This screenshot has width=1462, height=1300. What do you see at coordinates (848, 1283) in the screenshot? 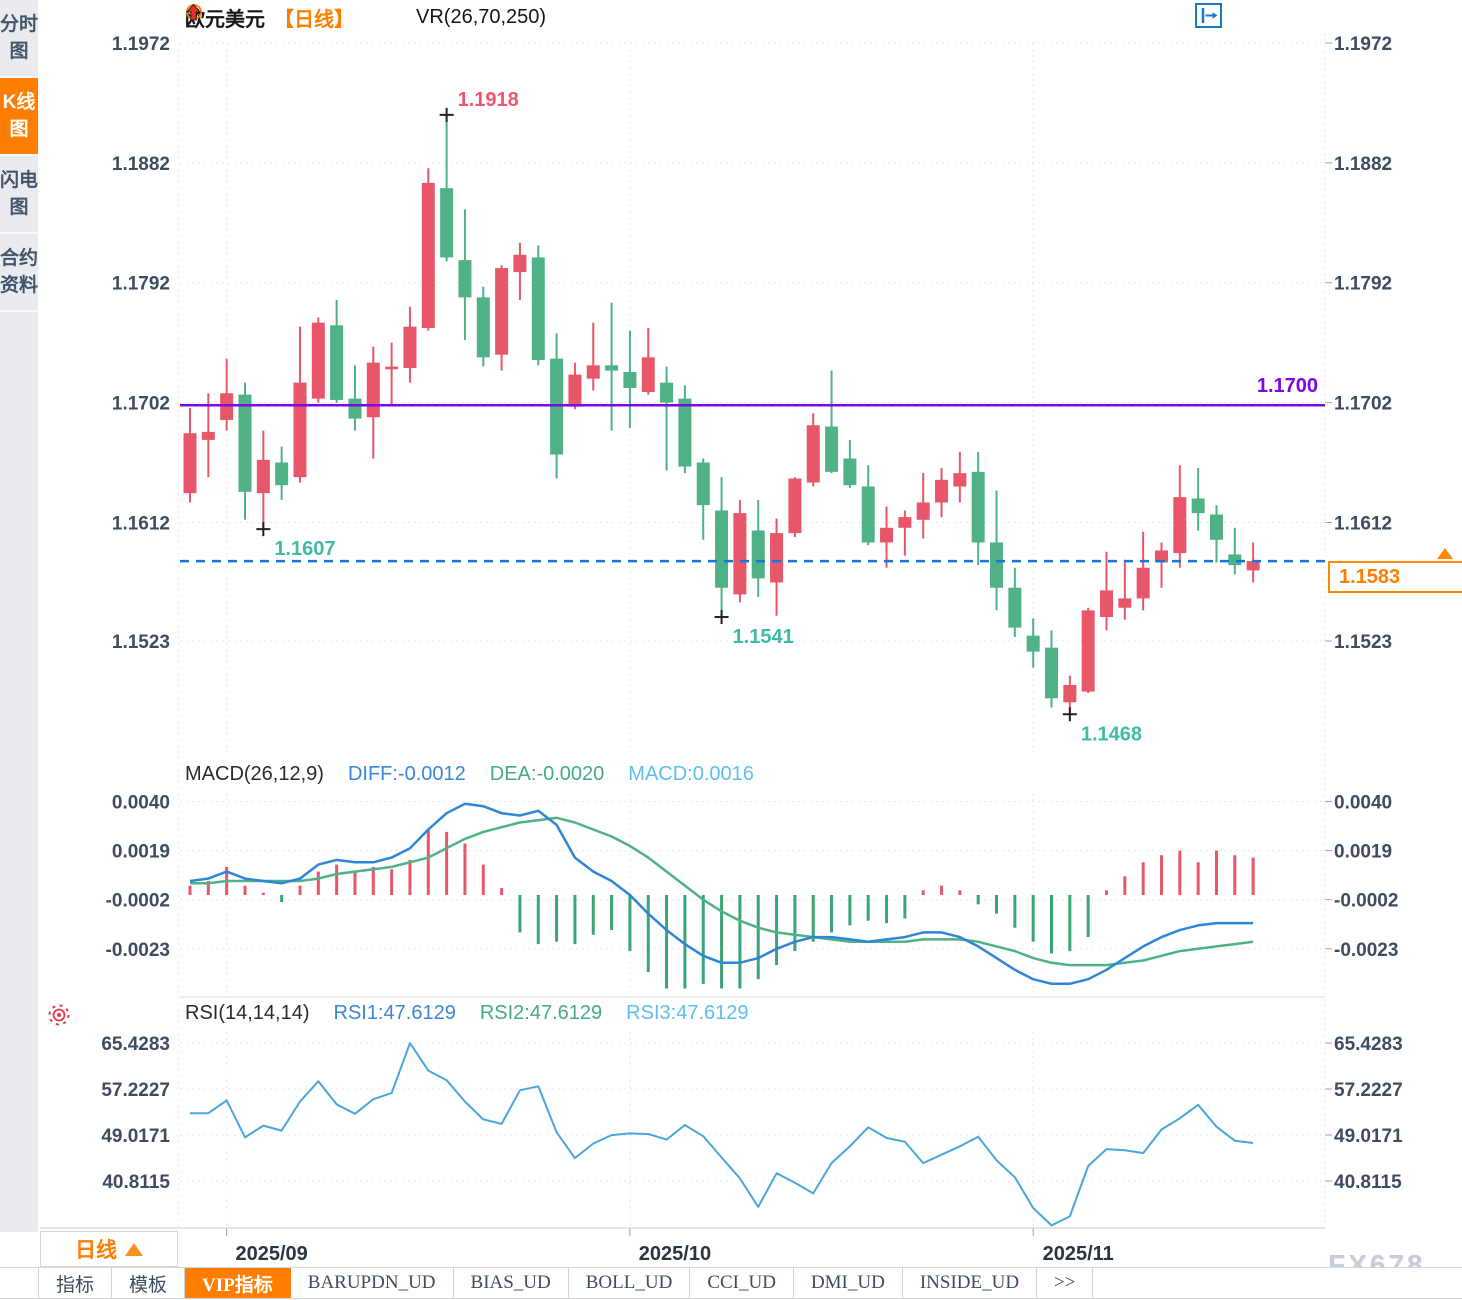
I see `tab-7: DMI_UD` at bounding box center [848, 1283].